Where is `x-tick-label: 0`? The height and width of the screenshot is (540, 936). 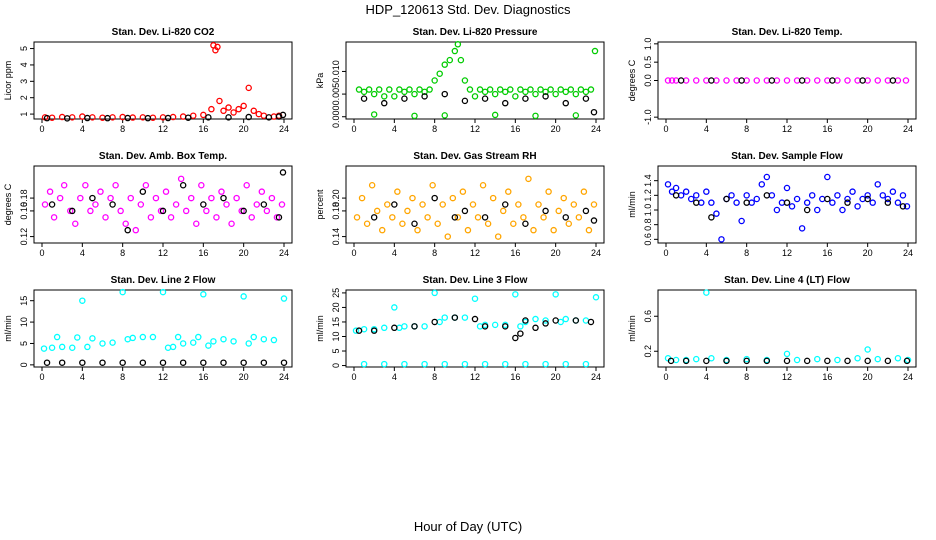
x-tick-label: 0 is located at coordinates (665, 253).